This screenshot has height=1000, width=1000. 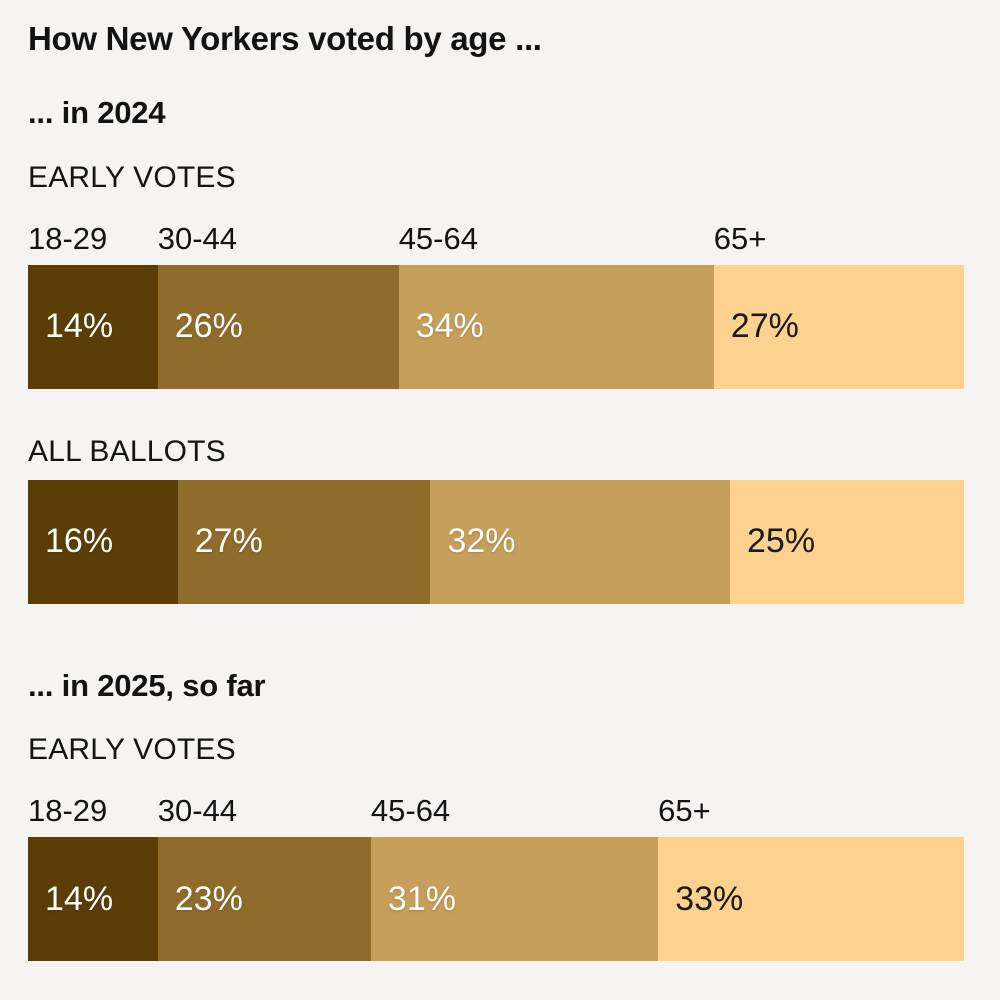 I want to click on bar-value: 23%, so click(x=208, y=898).